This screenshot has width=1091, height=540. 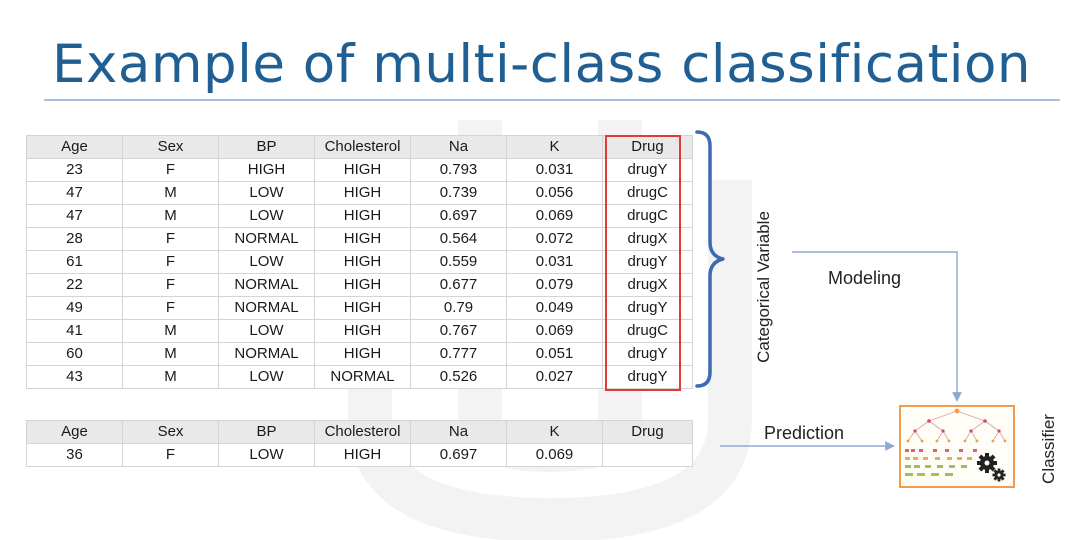 I want to click on table-row: 43 M LOW NORMAL 0.526 0.027 drugY, so click(x=359, y=377).